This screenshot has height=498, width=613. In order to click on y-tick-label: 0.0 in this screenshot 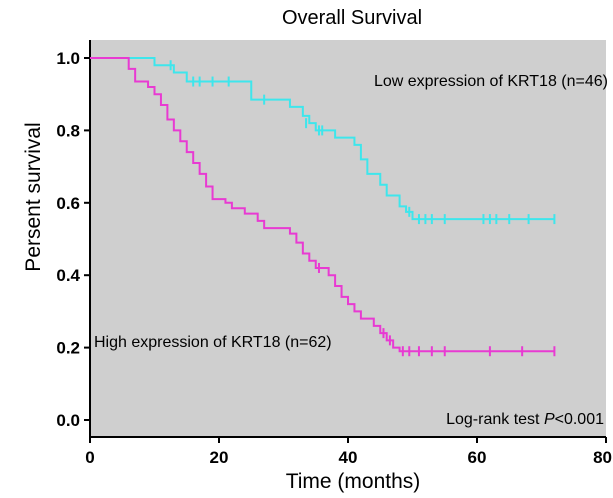, I will do `click(68, 420)`.